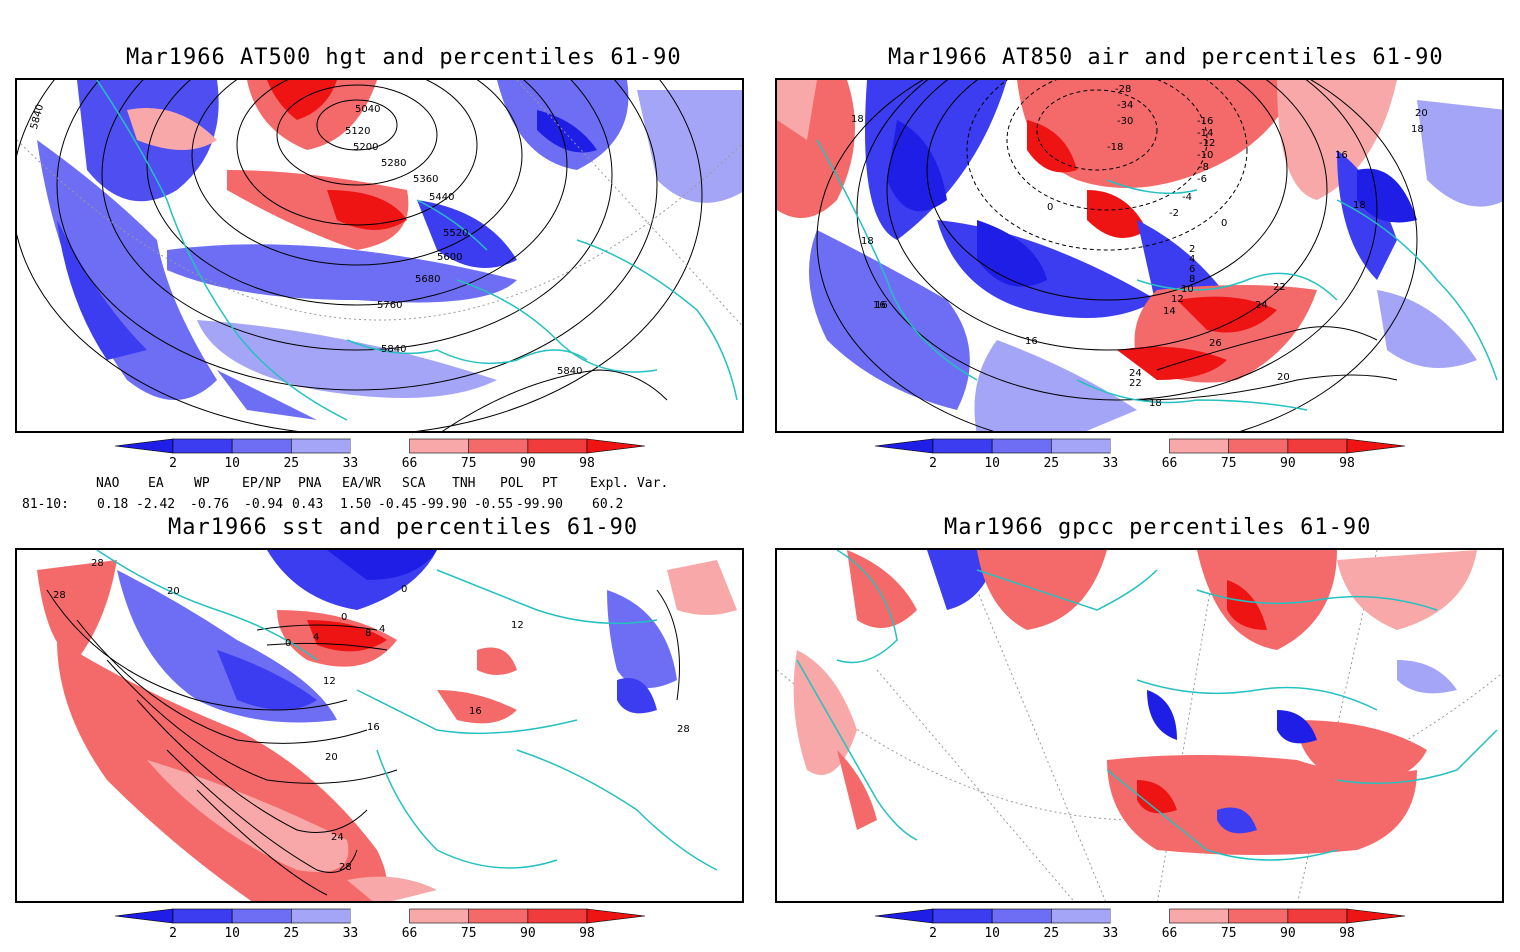 The image size is (1520, 952). What do you see at coordinates (1192, 249) in the screenshot?
I see `air-contour-label: 2` at bounding box center [1192, 249].